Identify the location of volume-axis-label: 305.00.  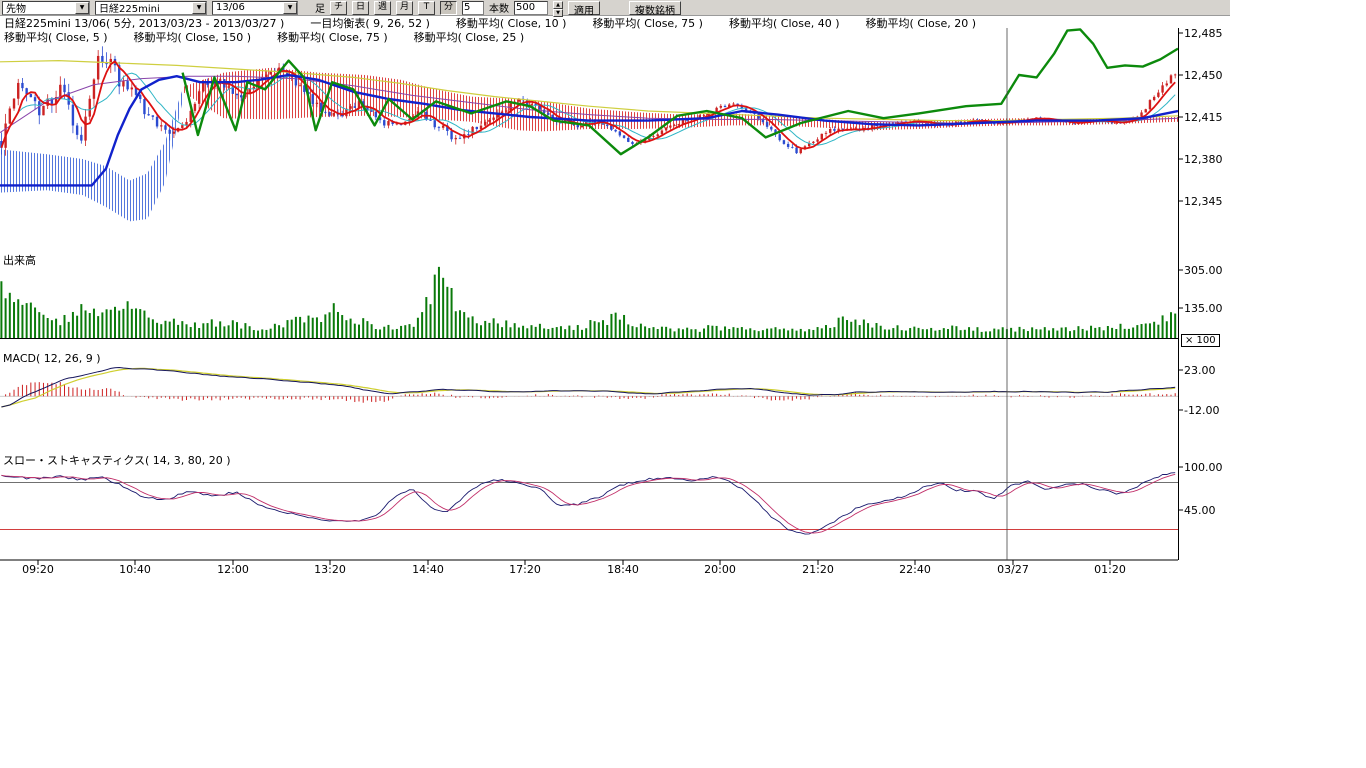
(1203, 270).